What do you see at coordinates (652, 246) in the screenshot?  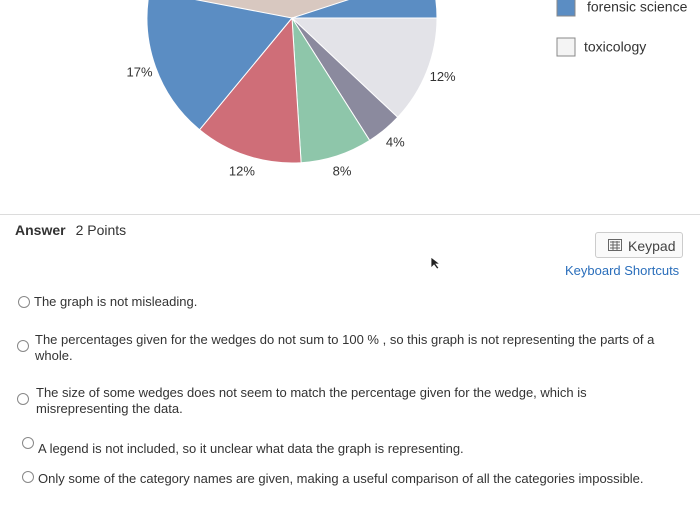 I see `keypad-label: Keypad` at bounding box center [652, 246].